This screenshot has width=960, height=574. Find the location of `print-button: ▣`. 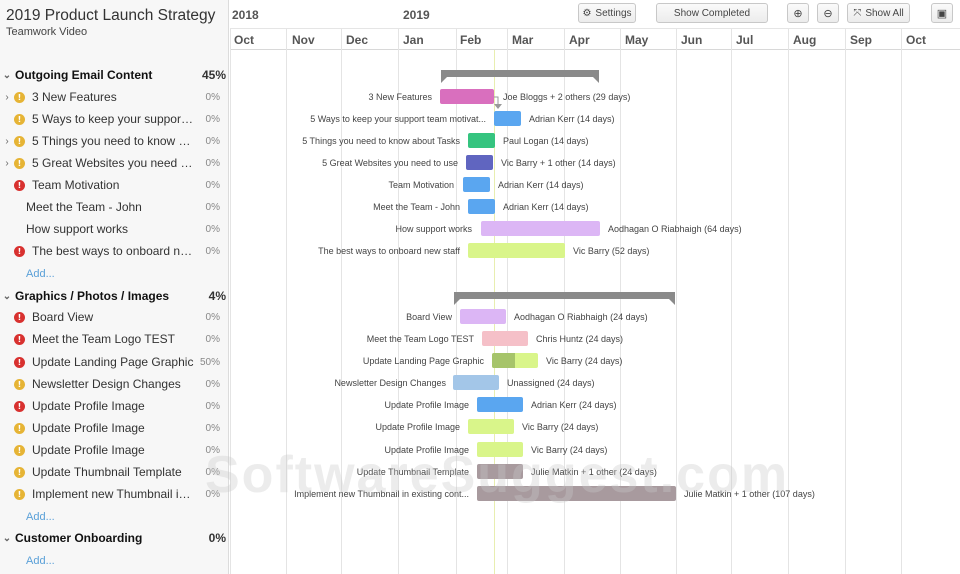

print-button: ▣ is located at coordinates (942, 13).